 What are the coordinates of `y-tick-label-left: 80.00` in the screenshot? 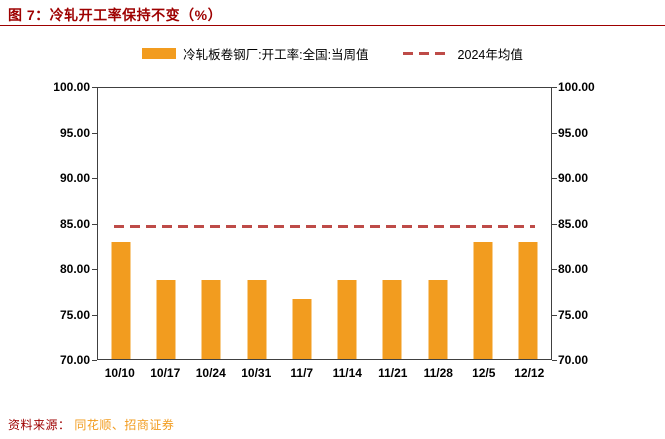 It's located at (74, 269).